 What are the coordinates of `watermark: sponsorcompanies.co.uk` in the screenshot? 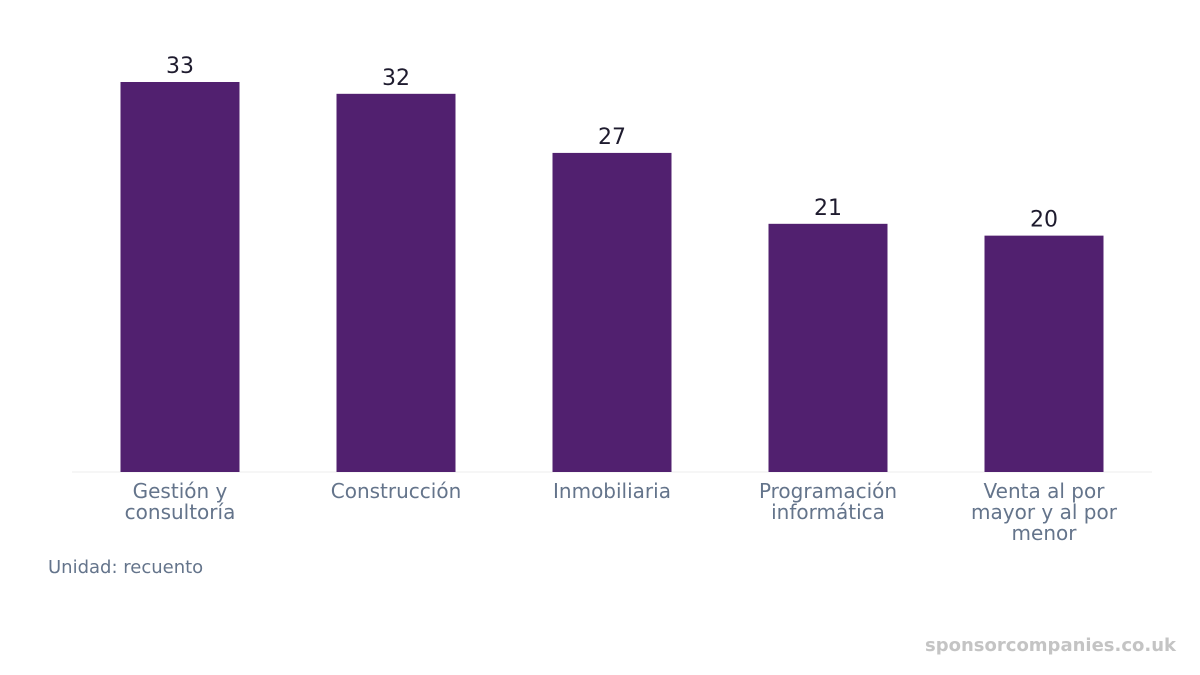 It's located at (1050, 645).